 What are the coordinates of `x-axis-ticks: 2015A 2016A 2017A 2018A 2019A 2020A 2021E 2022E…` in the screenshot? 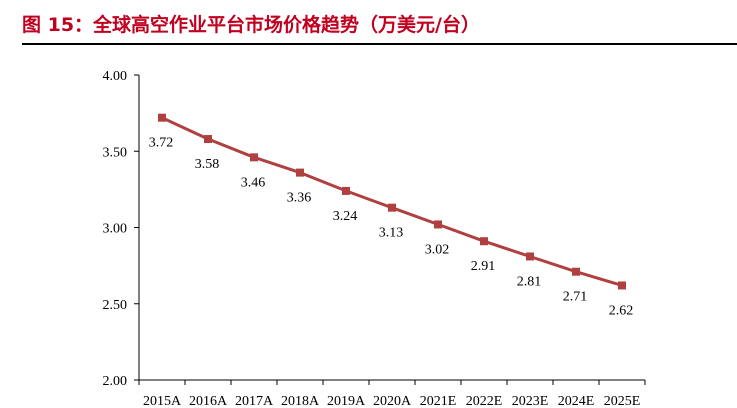 It's located at (392, 394).